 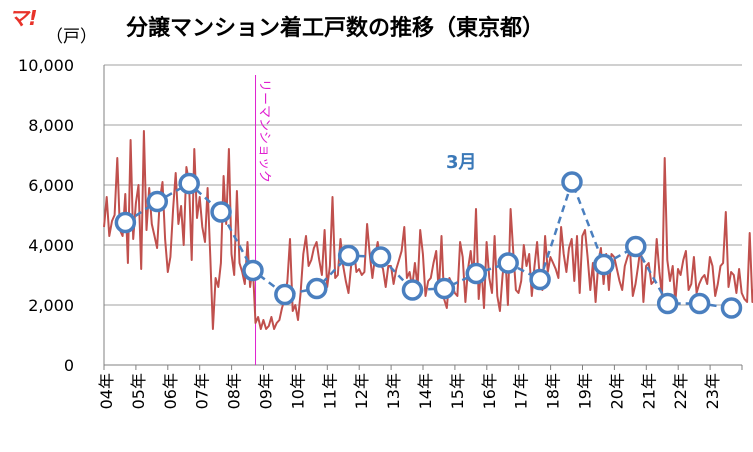 What do you see at coordinates (266, 391) in the screenshot?
I see `x-tick-label: 09年` at bounding box center [266, 391].